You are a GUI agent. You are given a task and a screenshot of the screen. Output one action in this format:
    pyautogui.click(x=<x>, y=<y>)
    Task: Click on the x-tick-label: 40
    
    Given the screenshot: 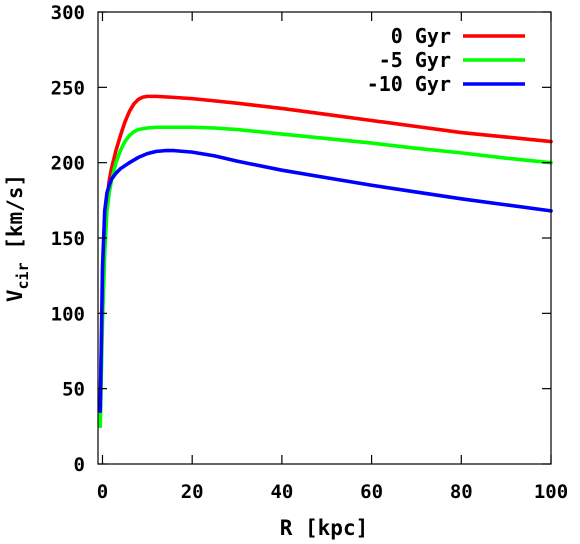 What is the action you would take?
    pyautogui.click(x=281, y=492)
    